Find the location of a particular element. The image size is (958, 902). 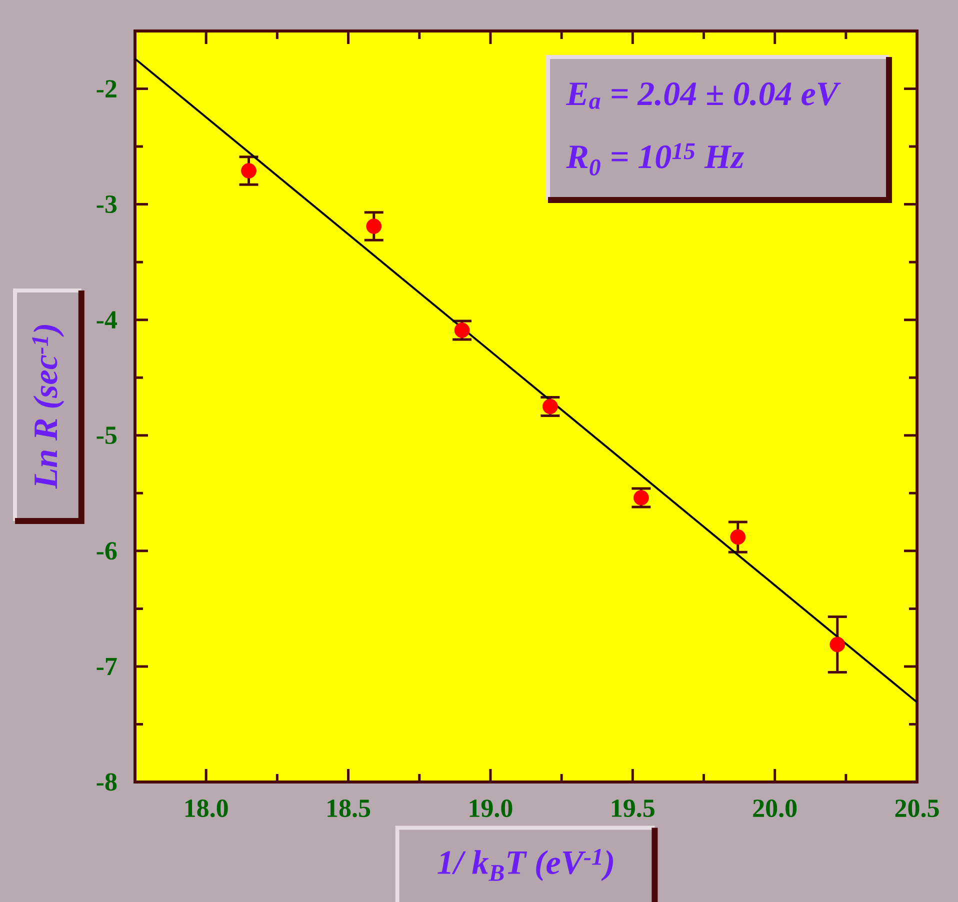

y-axis-title: Ln R (sec$^{-1}$) is located at coordinates (48, 407).